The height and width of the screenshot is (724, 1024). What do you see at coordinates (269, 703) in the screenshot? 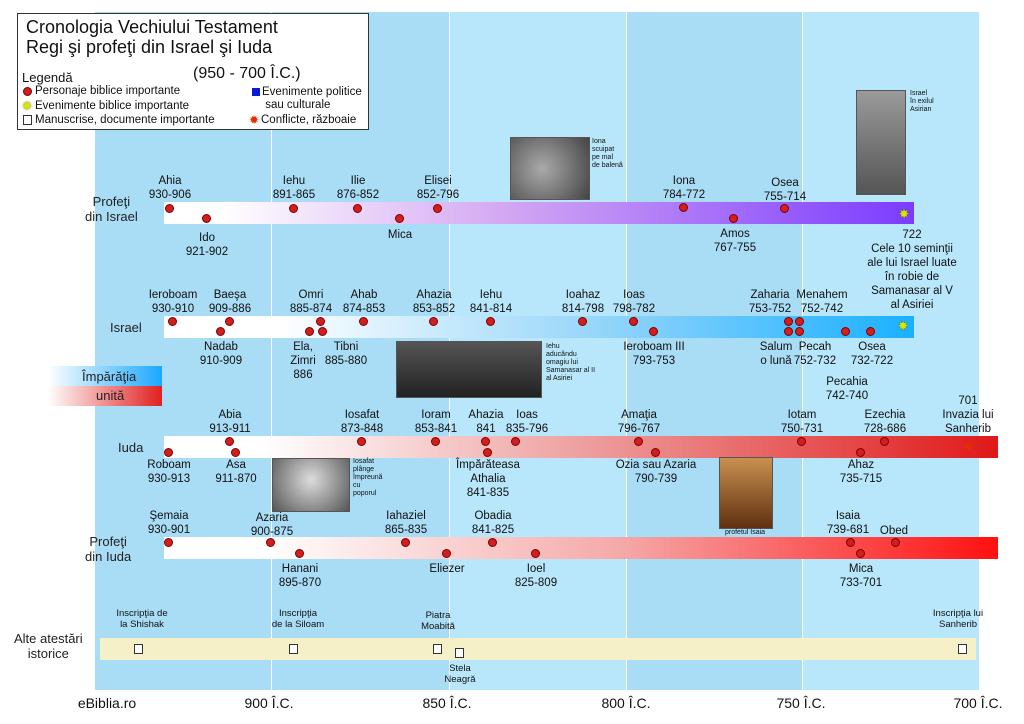
I see `axis-label-900: 900 Î.C.` at bounding box center [269, 703].